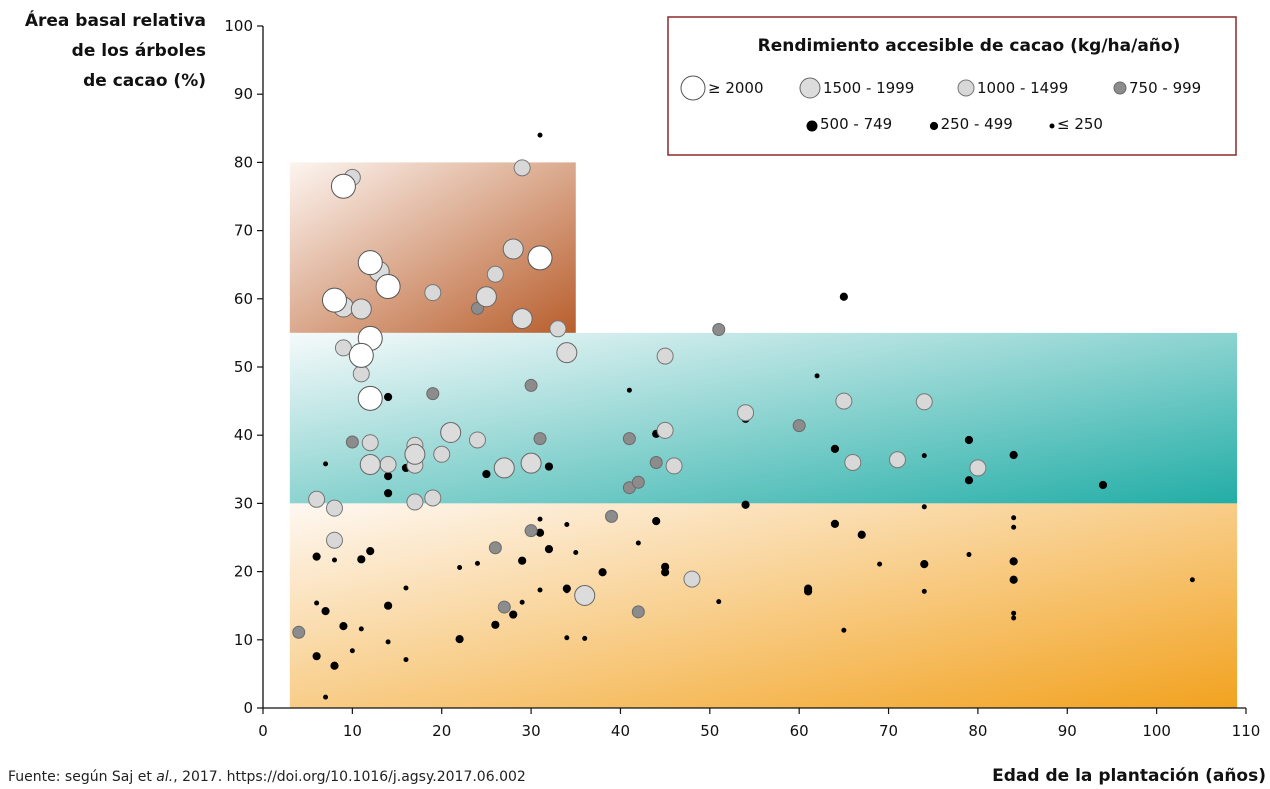 This screenshot has width=1270, height=789. Describe the element at coordinates (977, 731) in the screenshot. I see `x-tick-label: 80` at that location.